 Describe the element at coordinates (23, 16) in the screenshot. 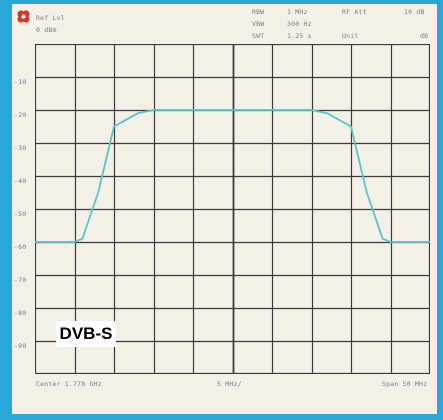

I see `marker-icon` at that location.